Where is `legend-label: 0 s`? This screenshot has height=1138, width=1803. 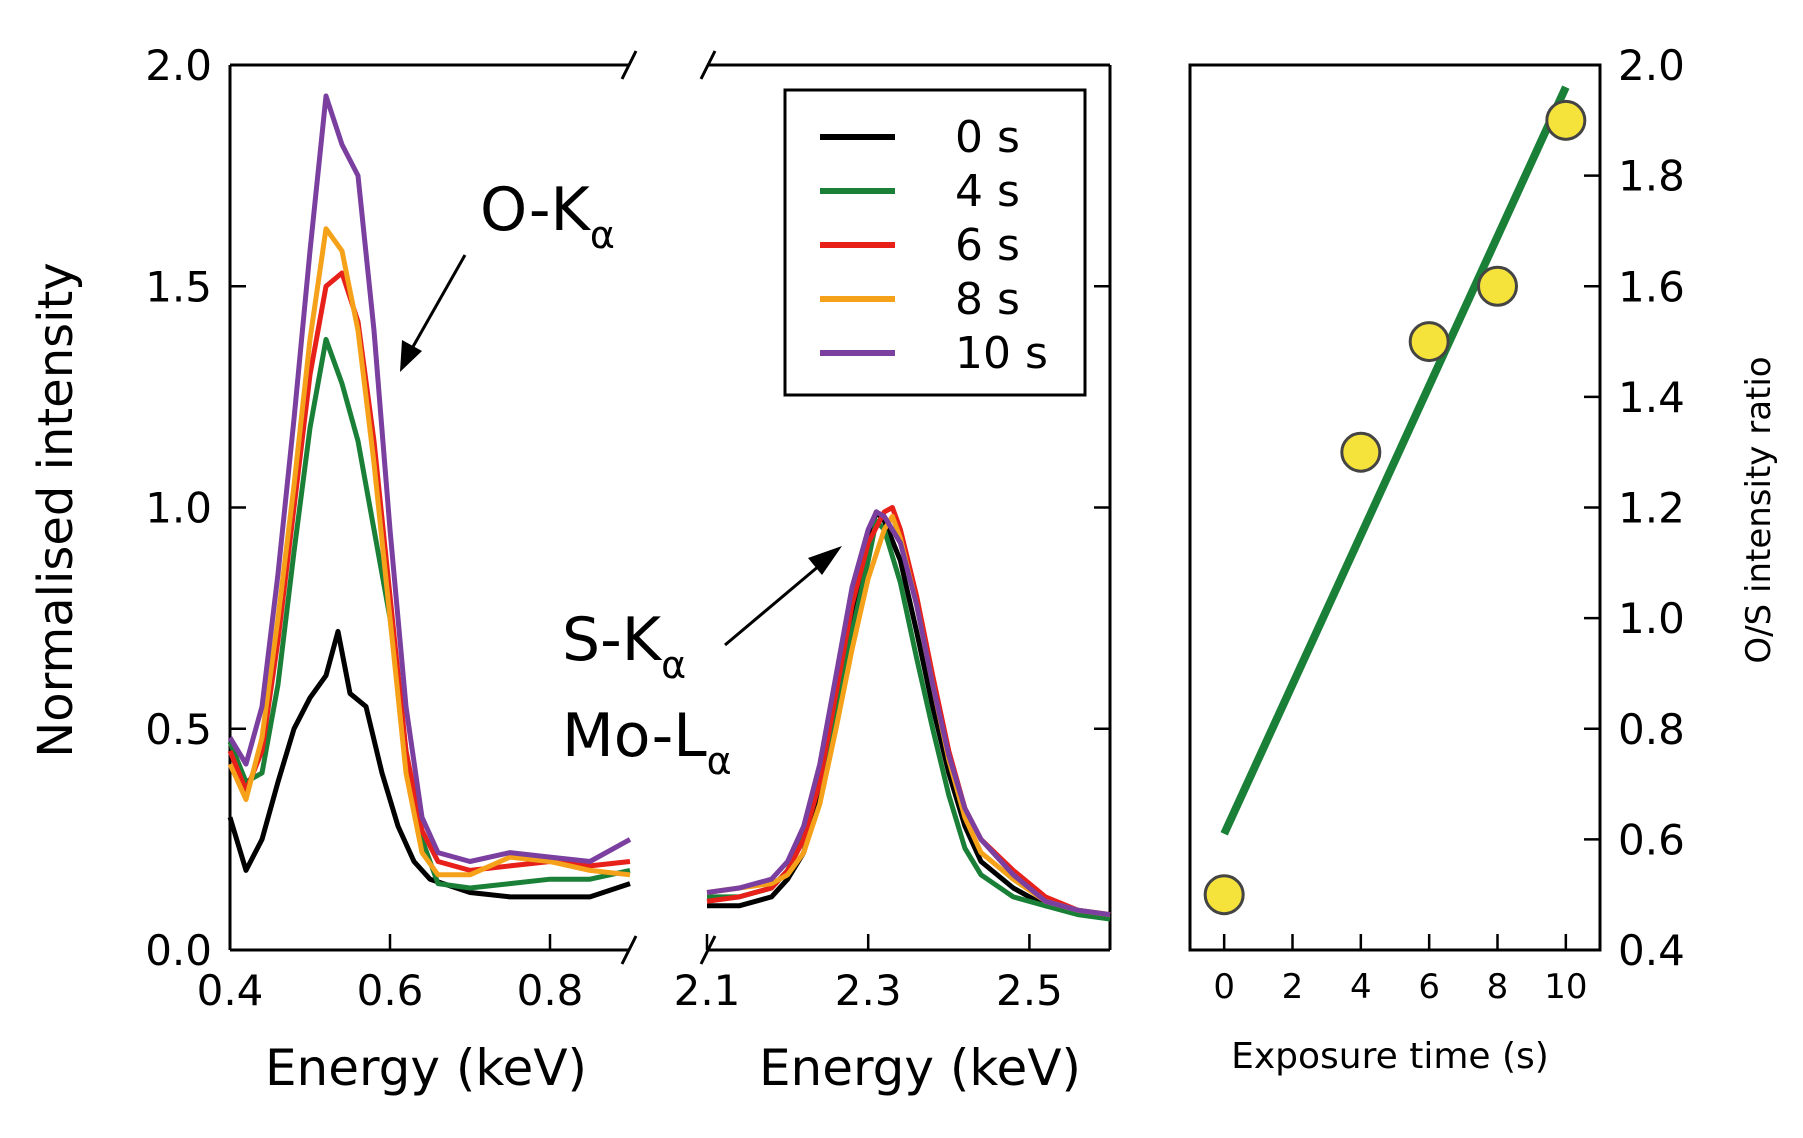 legend-label: 0 s is located at coordinates (987, 137).